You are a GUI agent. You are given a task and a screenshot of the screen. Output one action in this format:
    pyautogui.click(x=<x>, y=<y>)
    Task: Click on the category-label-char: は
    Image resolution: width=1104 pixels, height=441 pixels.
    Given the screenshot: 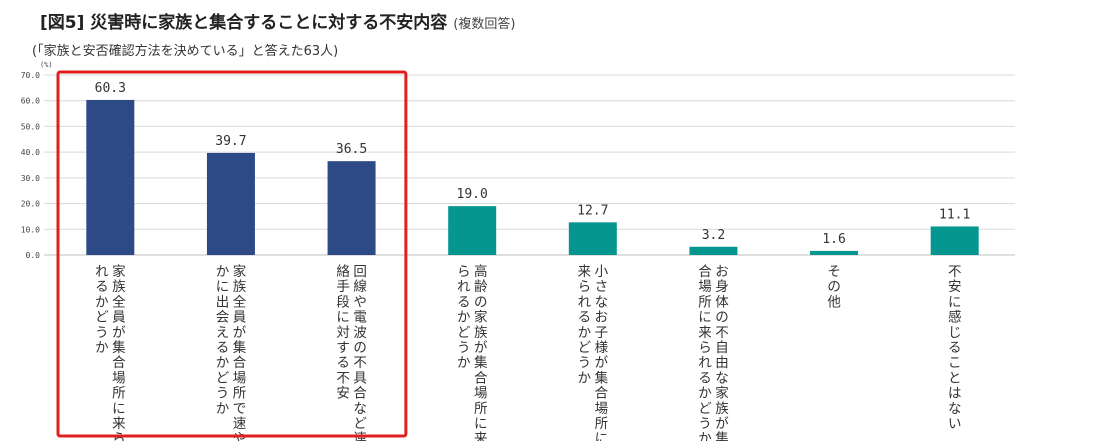 What is the action you would take?
    pyautogui.click(x=955, y=394)
    